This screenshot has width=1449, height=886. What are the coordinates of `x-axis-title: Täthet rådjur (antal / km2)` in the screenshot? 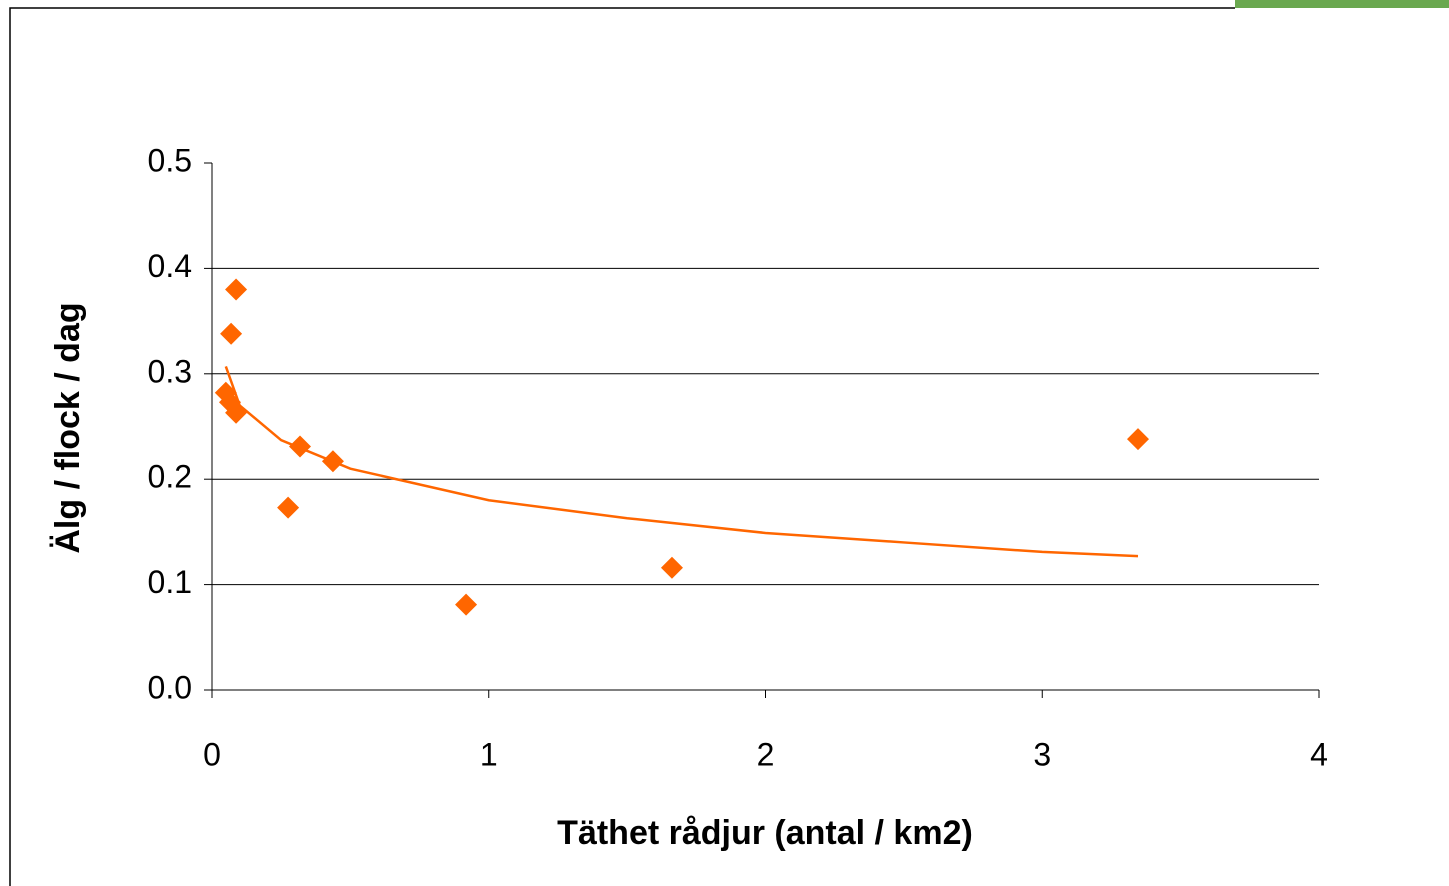 It's located at (765, 833).